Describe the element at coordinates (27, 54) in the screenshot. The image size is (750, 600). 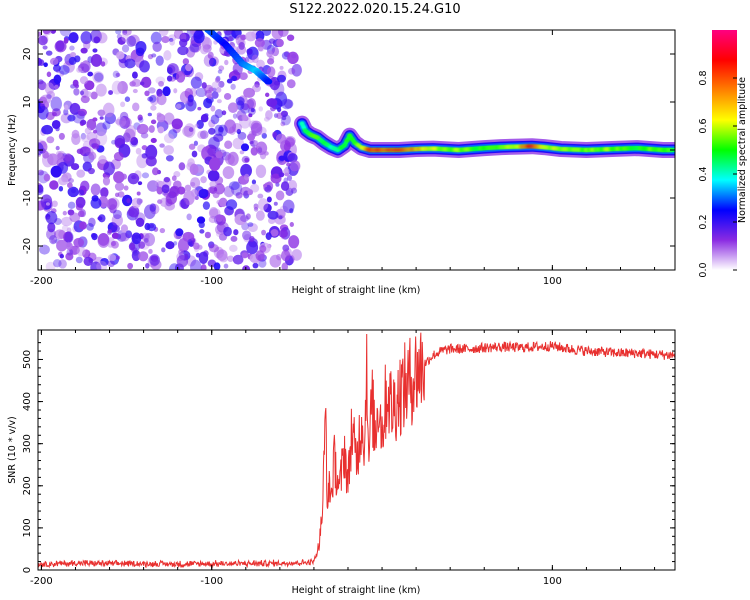
I see `y-tick-label-top: 20` at that location.